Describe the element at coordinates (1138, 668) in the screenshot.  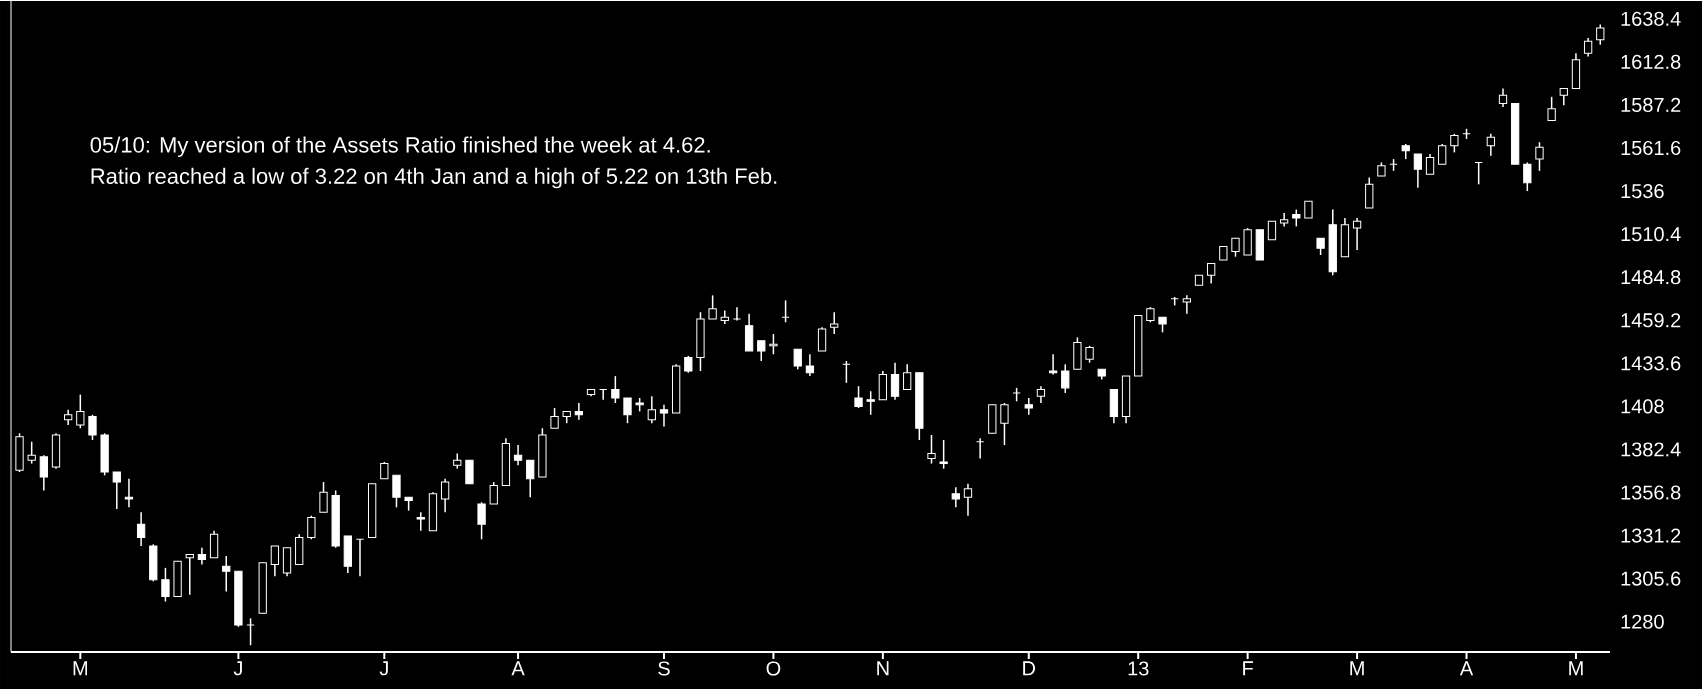
I see `x-tick-label: 13` at that location.